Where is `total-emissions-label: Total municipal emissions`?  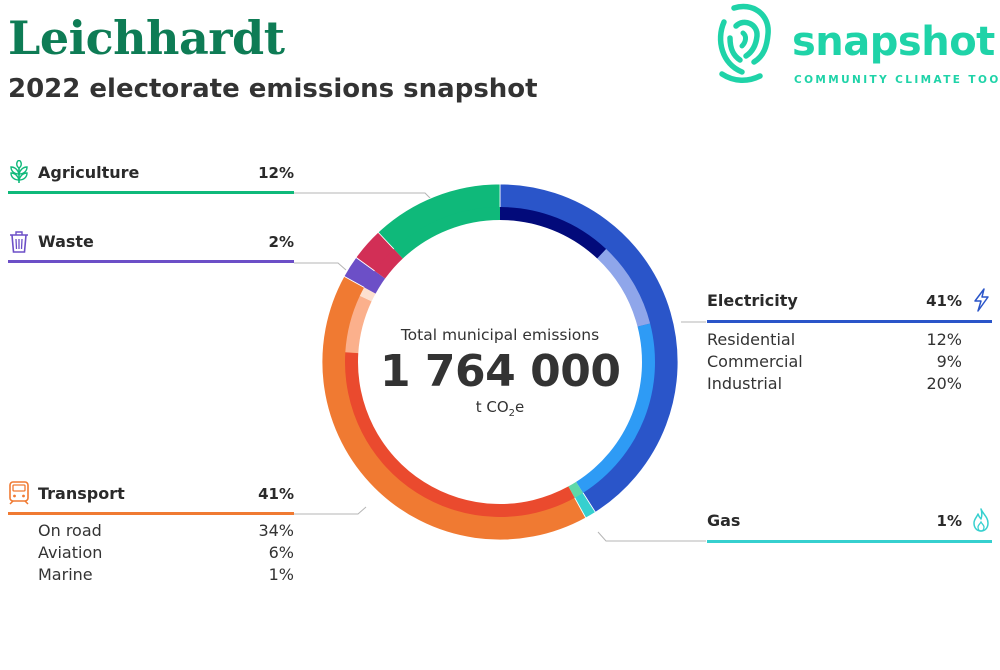
total-emissions-label: Total municipal emissions is located at coordinates (500, 335).